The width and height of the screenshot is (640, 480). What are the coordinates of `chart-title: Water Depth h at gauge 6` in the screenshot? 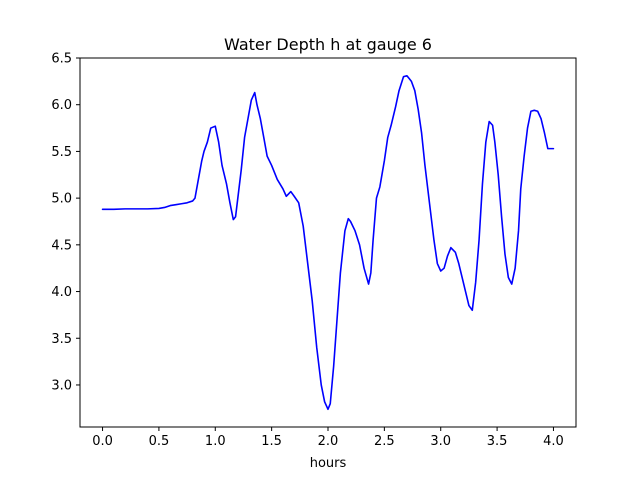 It's located at (328, 44).